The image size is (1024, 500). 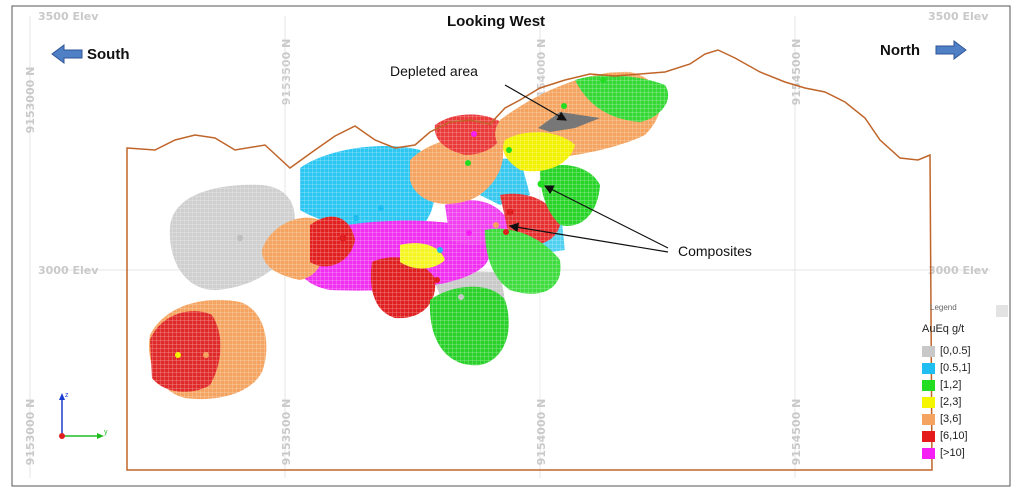 What do you see at coordinates (951, 419) in the screenshot?
I see `legend-item-label: [3,6]` at bounding box center [951, 419].